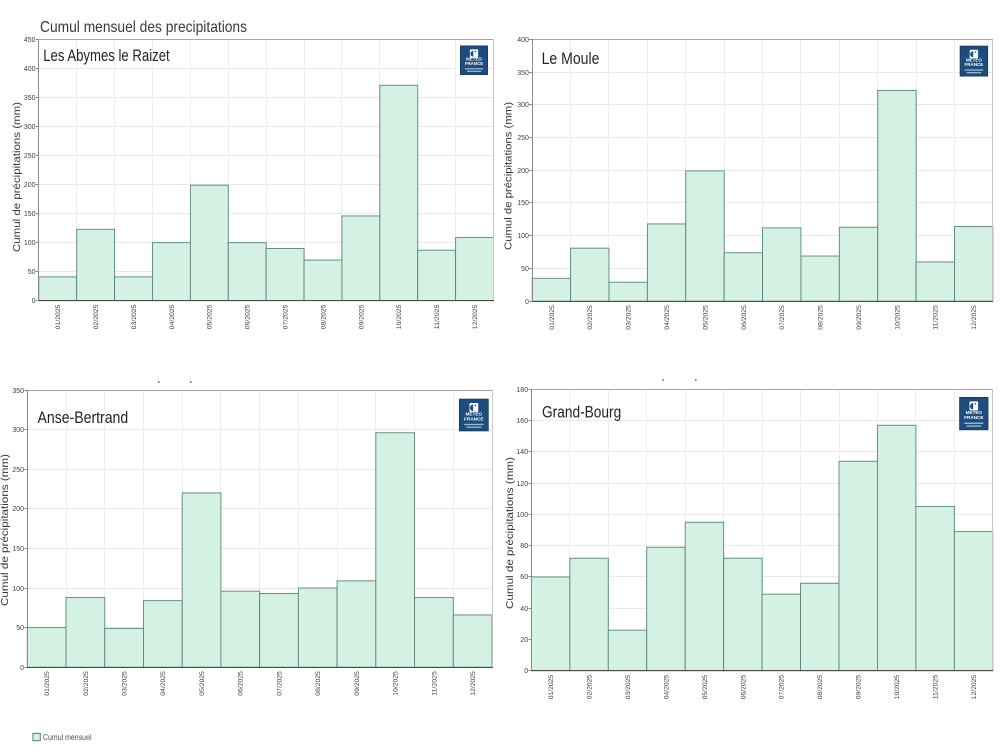 The width and height of the screenshot is (1000, 755). What do you see at coordinates (524, 546) in the screenshot?
I see `svg-text: 80` at bounding box center [524, 546].